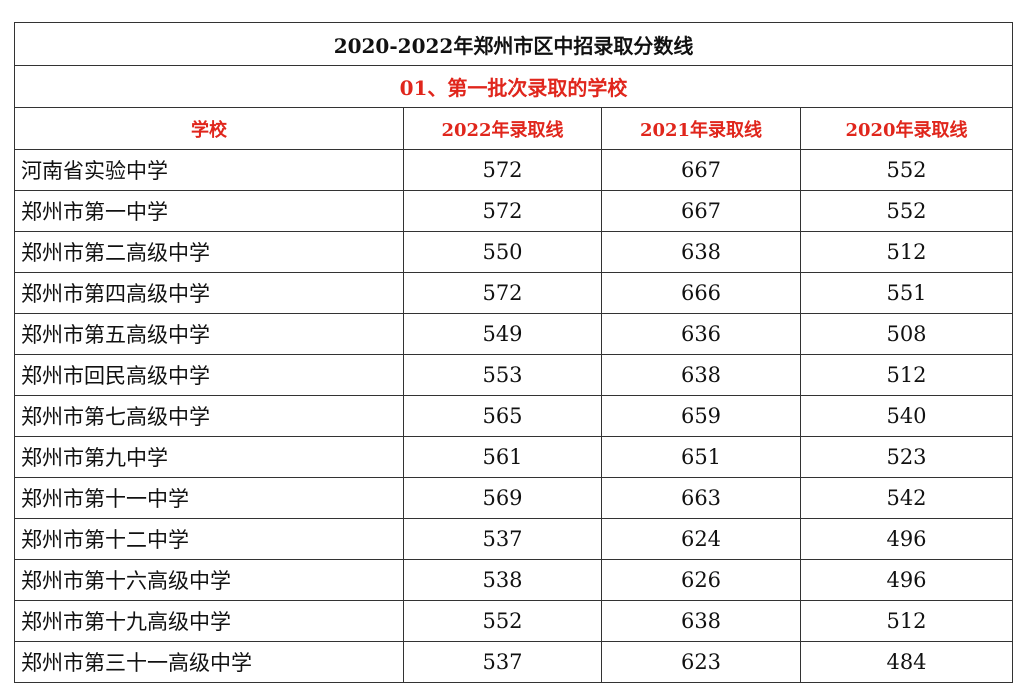 This screenshot has width=1024, height=694. I want to click on data-row: 郑州市第二高级中学 550 638 512, so click(514, 252).